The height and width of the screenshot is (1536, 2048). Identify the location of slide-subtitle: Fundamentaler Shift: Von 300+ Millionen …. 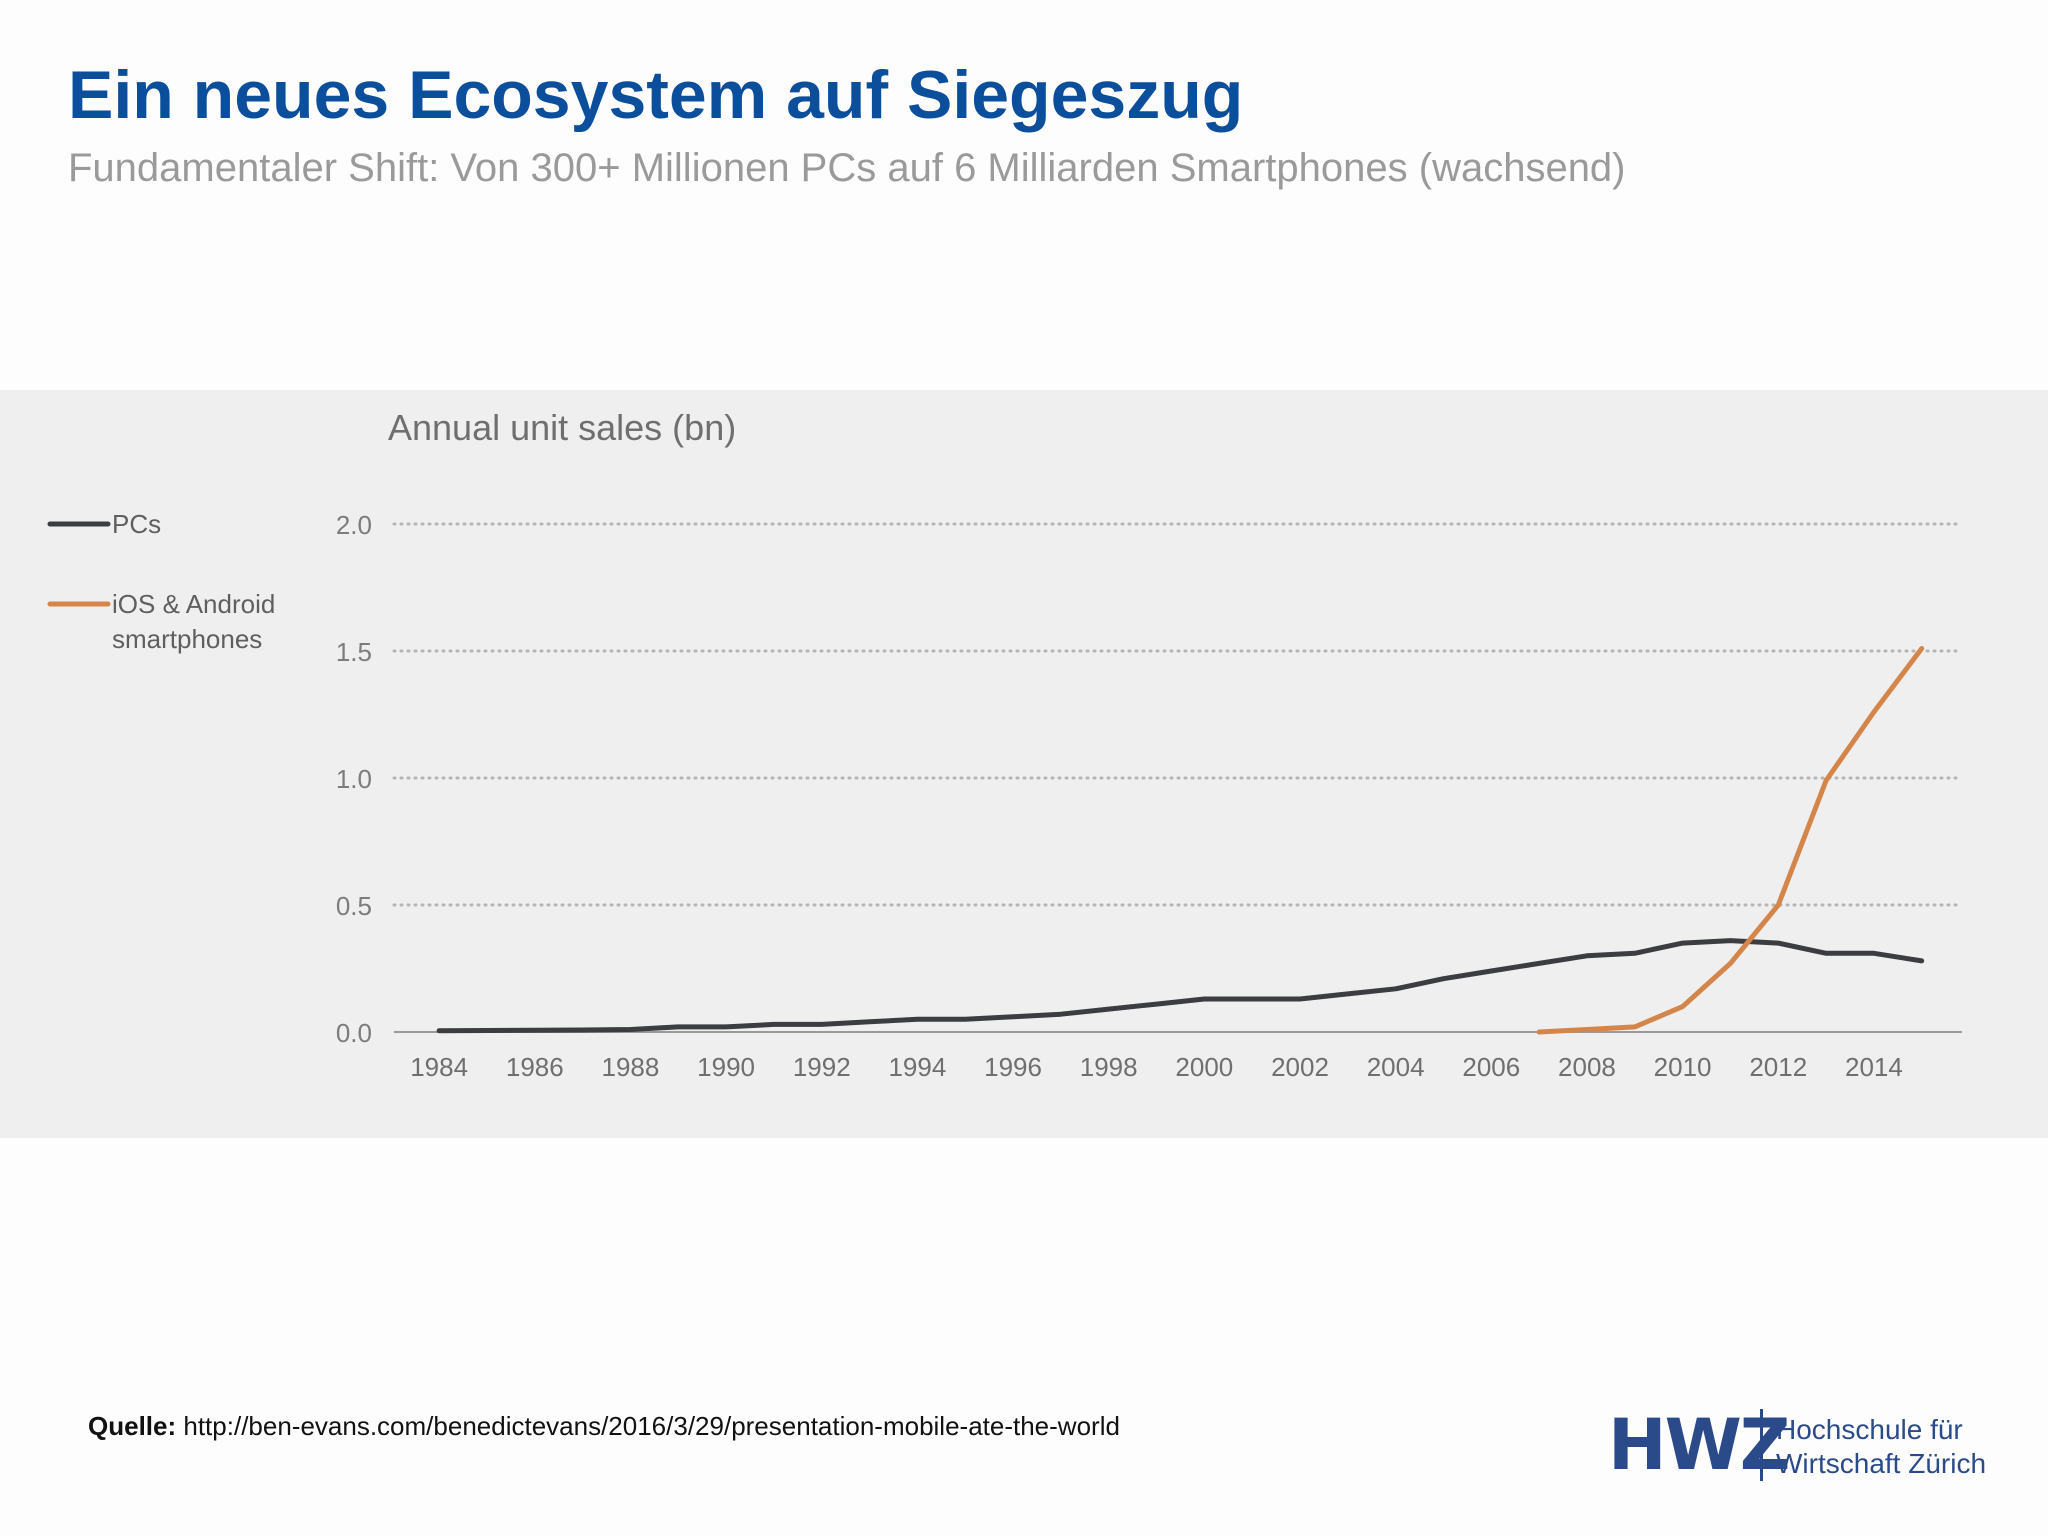
(847, 168).